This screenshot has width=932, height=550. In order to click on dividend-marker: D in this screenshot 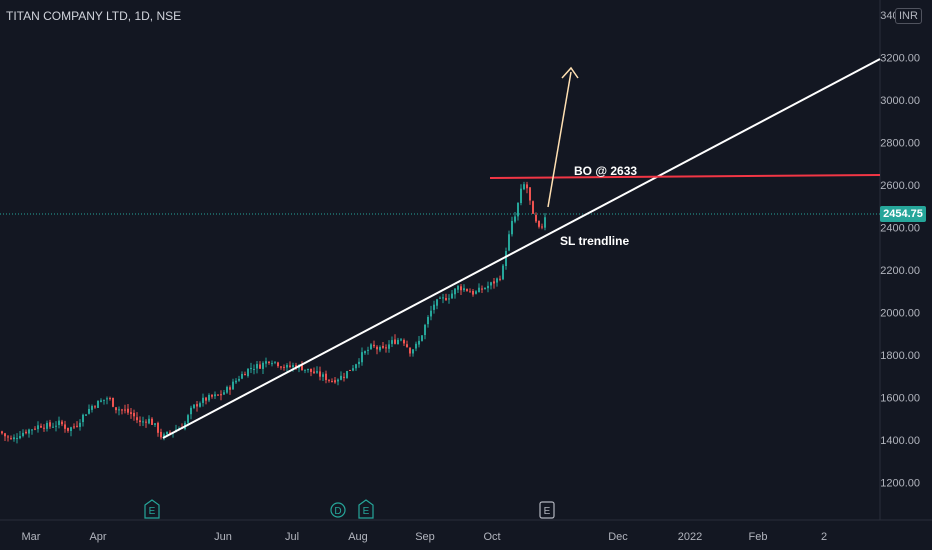, I will do `click(338, 510)`.